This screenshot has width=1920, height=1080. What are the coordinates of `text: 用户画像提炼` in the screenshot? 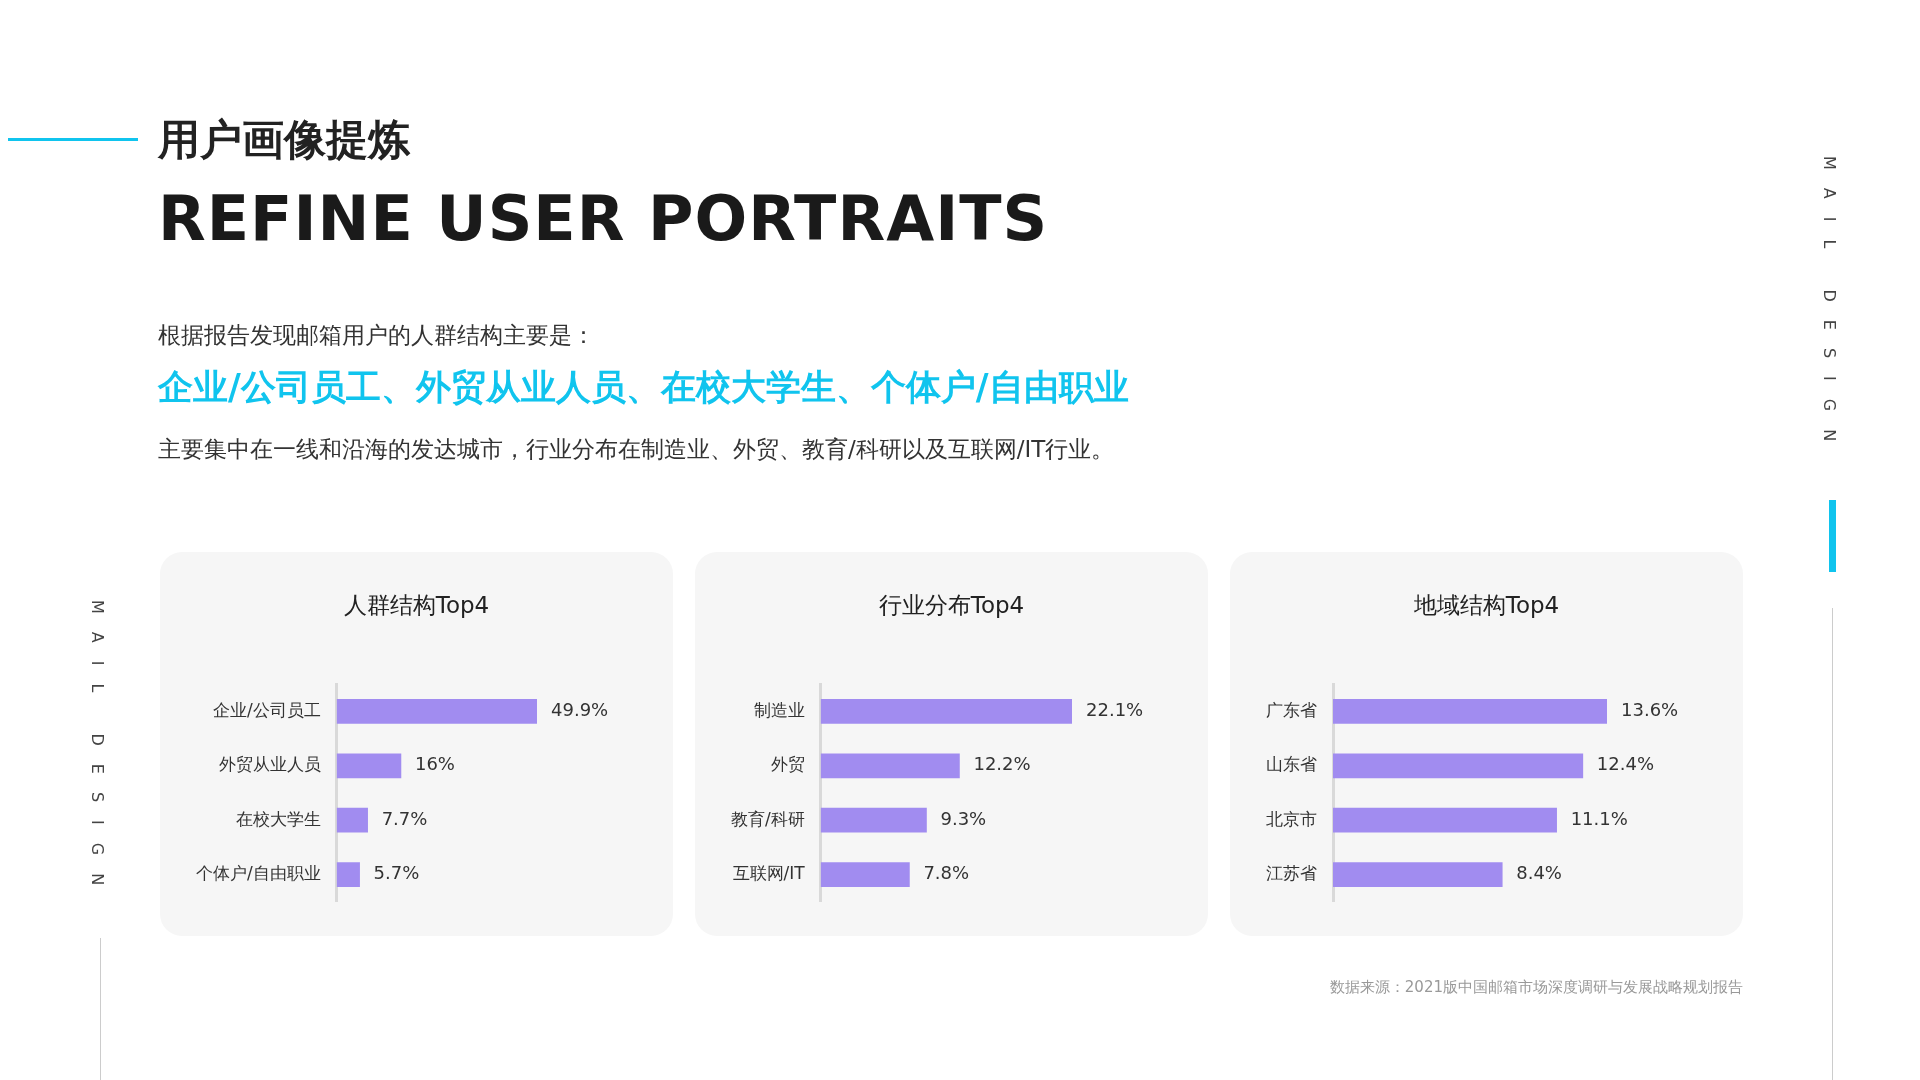 It's located at (284, 140).